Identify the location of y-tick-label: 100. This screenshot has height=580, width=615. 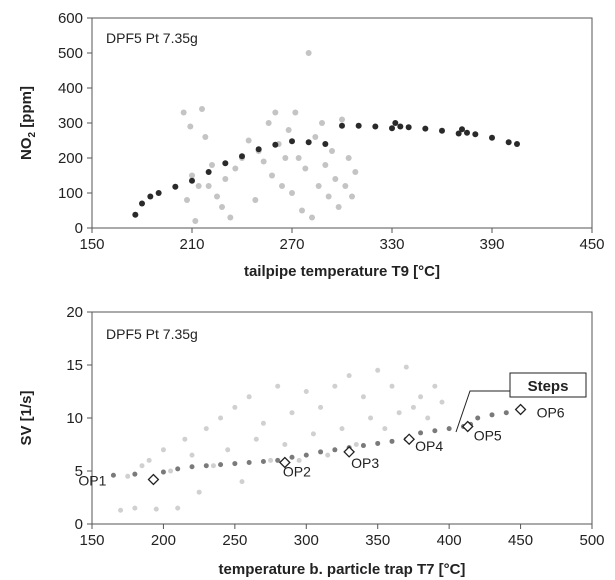
(70, 193).